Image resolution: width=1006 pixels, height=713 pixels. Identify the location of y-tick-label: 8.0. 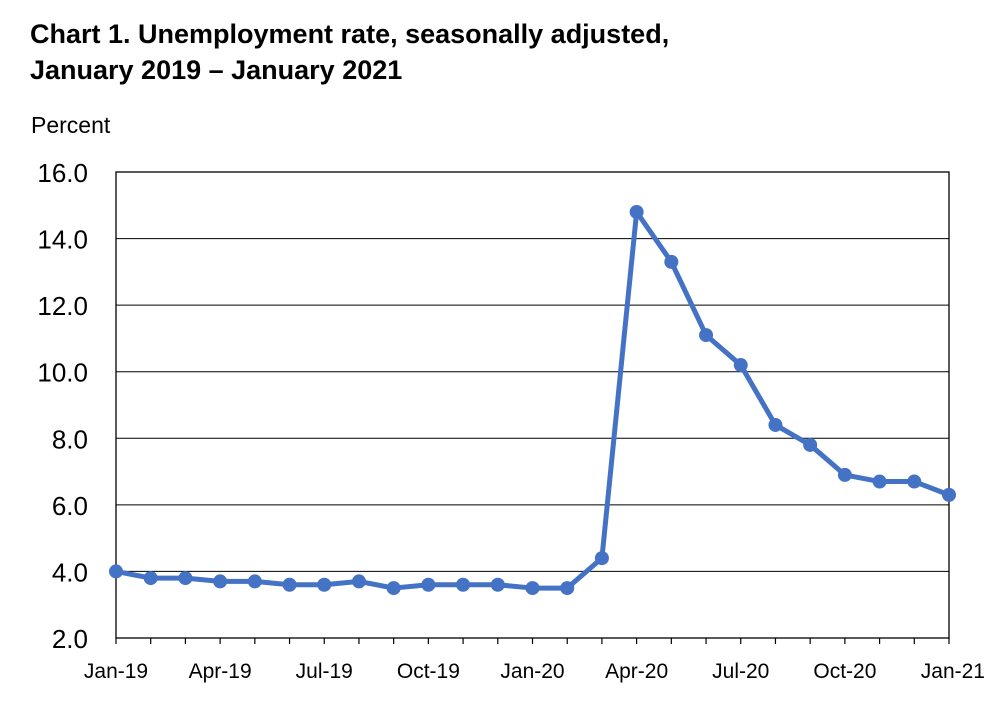
(70, 439).